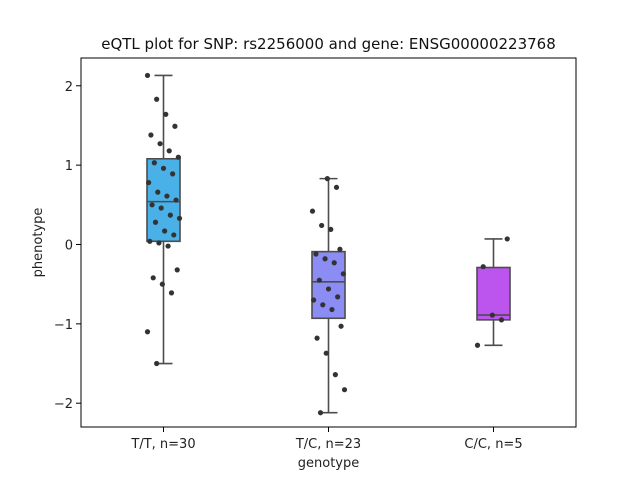 The width and height of the screenshot is (640, 480). Describe the element at coordinates (38, 243) in the screenshot. I see `y-axis-label: phenotype` at that location.